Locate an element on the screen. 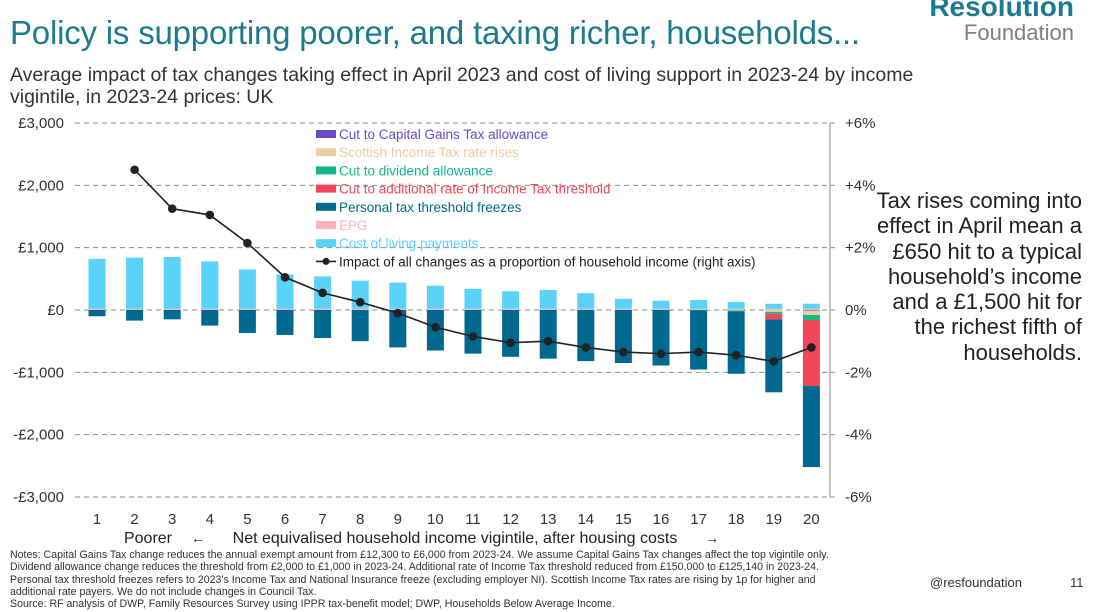 This screenshot has height=612, width=1100. legend-label: Personal tax threshold freezes is located at coordinates (430, 207).